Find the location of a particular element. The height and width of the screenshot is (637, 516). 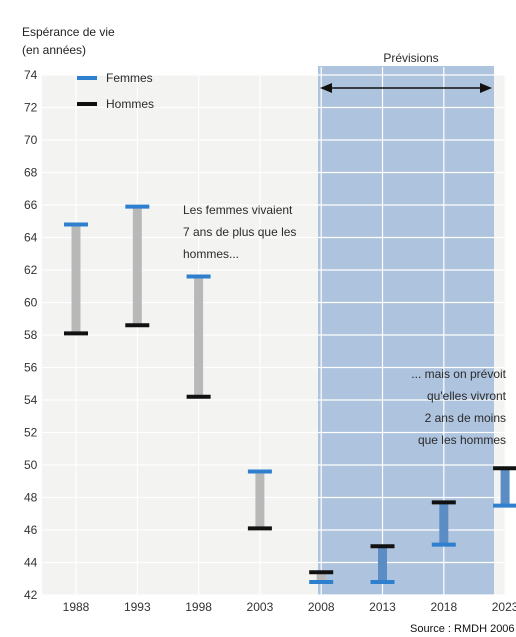

y-tick-label: 72 is located at coordinates (31, 108).